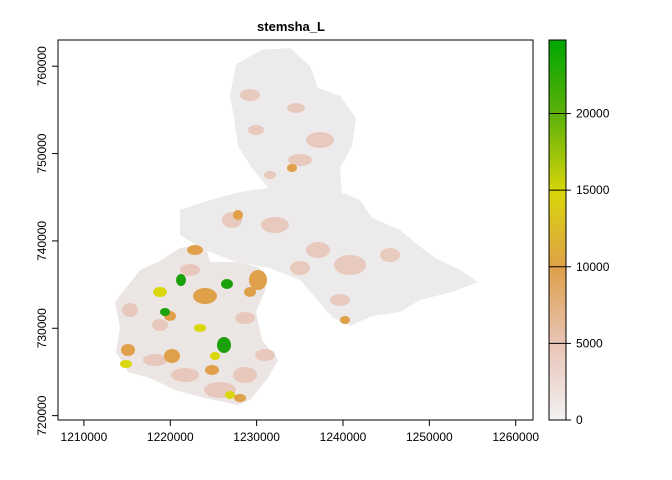 This screenshot has width=672, height=480. I want to click on raster-patches-high, so click(177, 343).